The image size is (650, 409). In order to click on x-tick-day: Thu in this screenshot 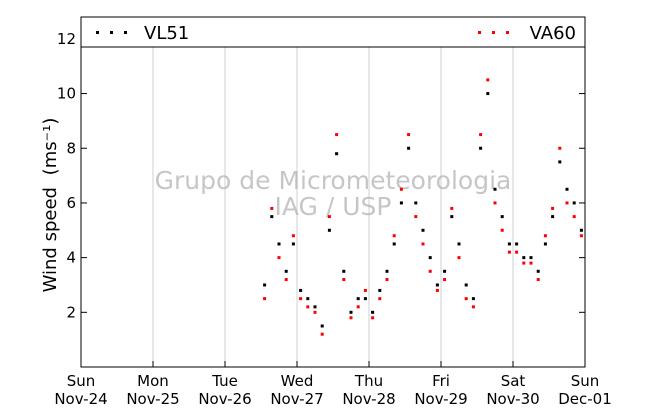, I will do `click(368, 381)`.